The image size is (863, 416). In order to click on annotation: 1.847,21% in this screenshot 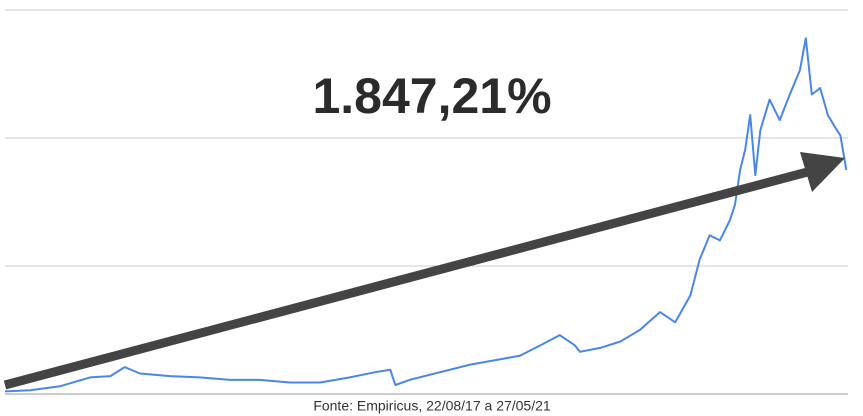, I will do `click(431, 96)`.